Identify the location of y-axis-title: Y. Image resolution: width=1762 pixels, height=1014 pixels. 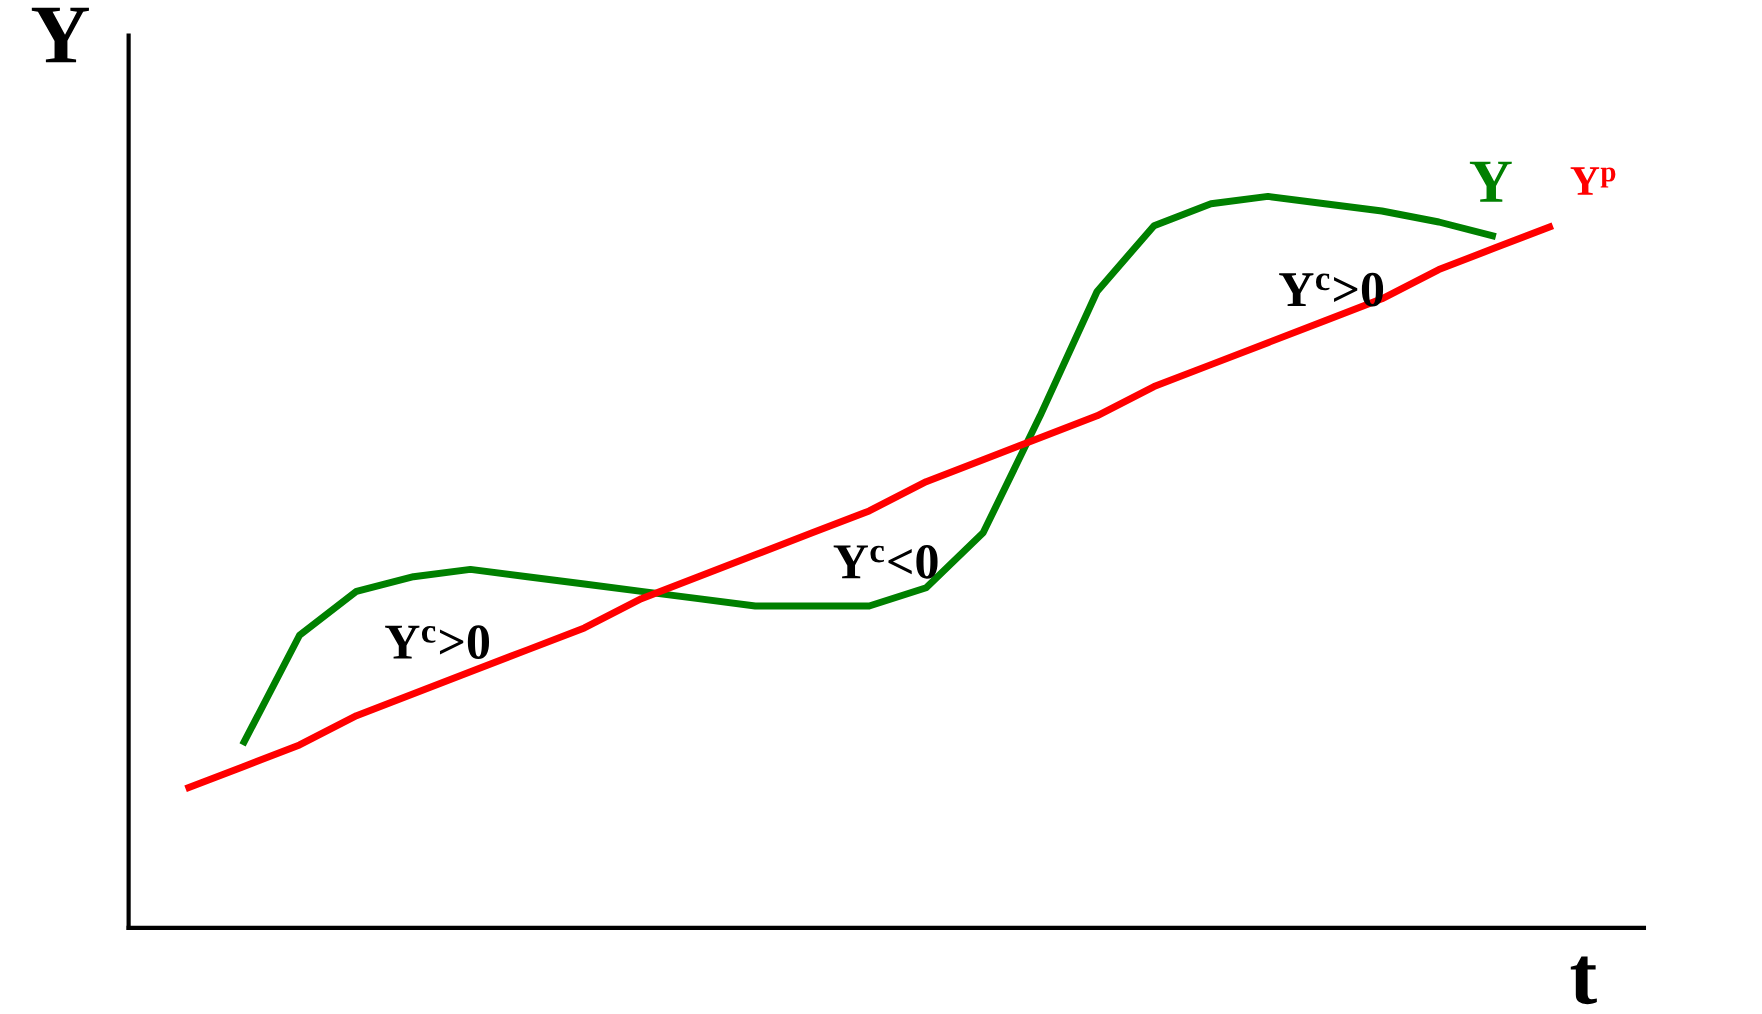
(60, 35).